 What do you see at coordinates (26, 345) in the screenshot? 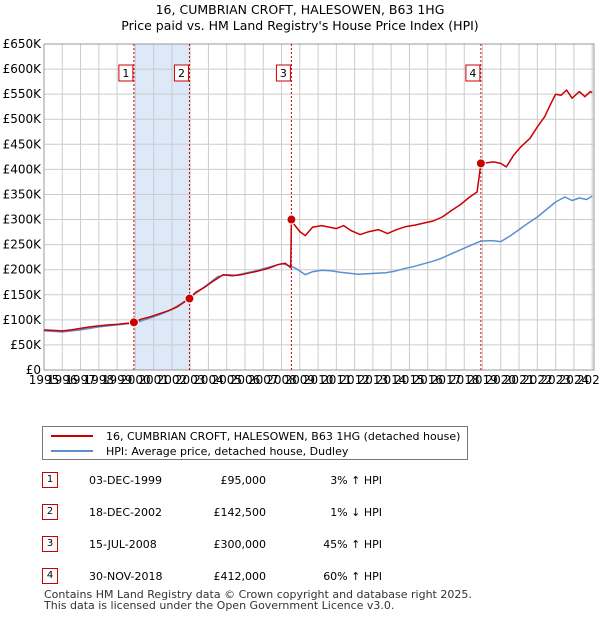
I see `y-tick-label: £50K` at bounding box center [26, 345].